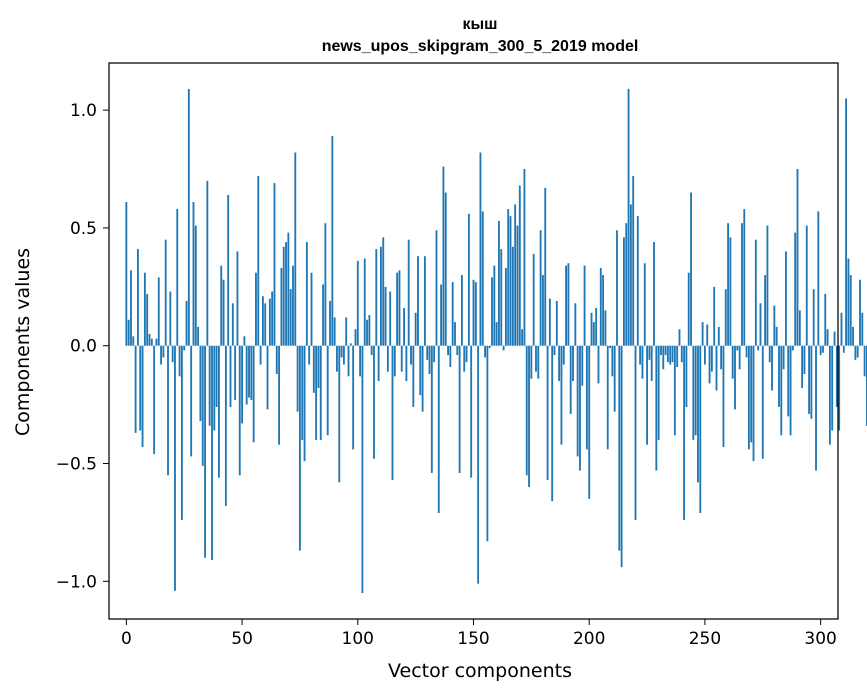 This screenshot has width=867, height=696. Describe the element at coordinates (589, 639) in the screenshot. I see `x-tick-label: 200` at that location.